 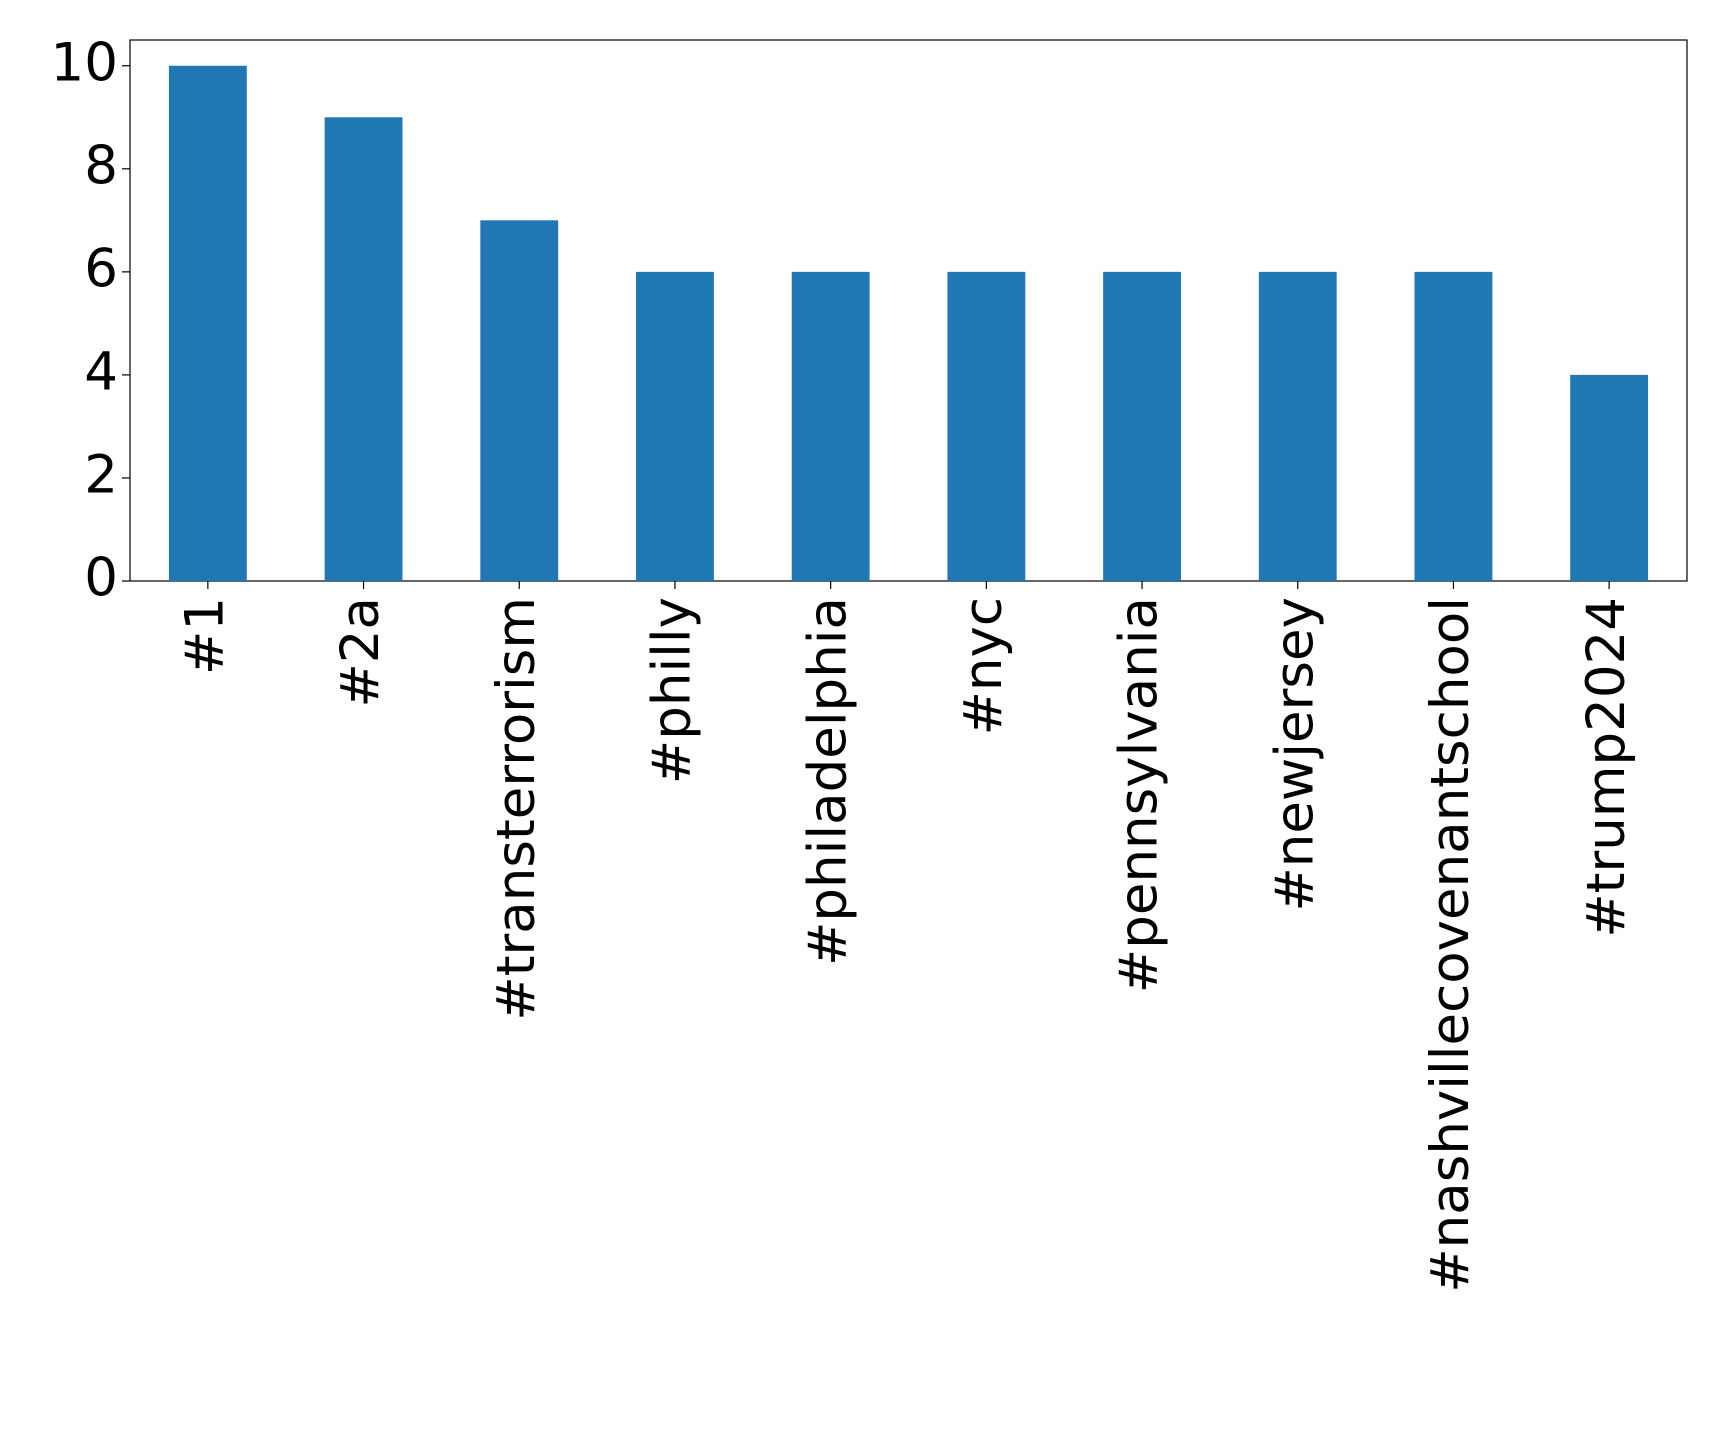 What do you see at coordinates (84, 62) in the screenshot?
I see `y-tick-label: 10` at bounding box center [84, 62].